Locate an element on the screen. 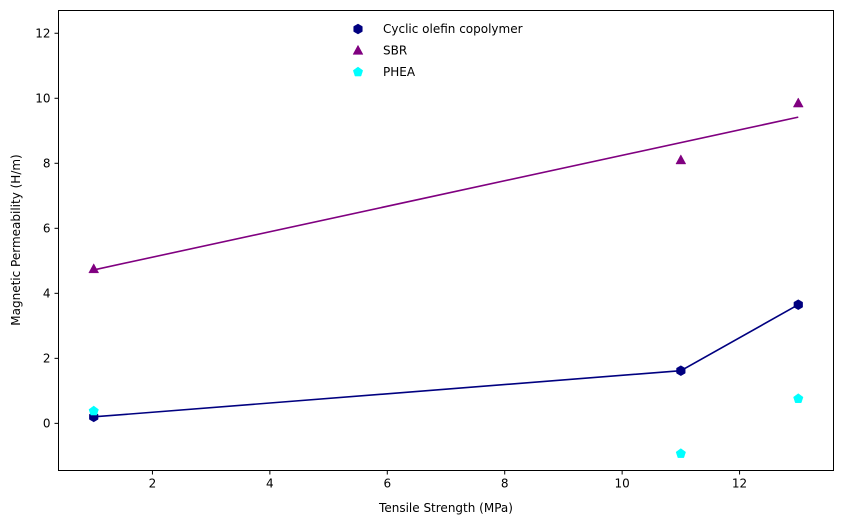 The image size is (841, 525). x-tick-label: 12 is located at coordinates (739, 484).